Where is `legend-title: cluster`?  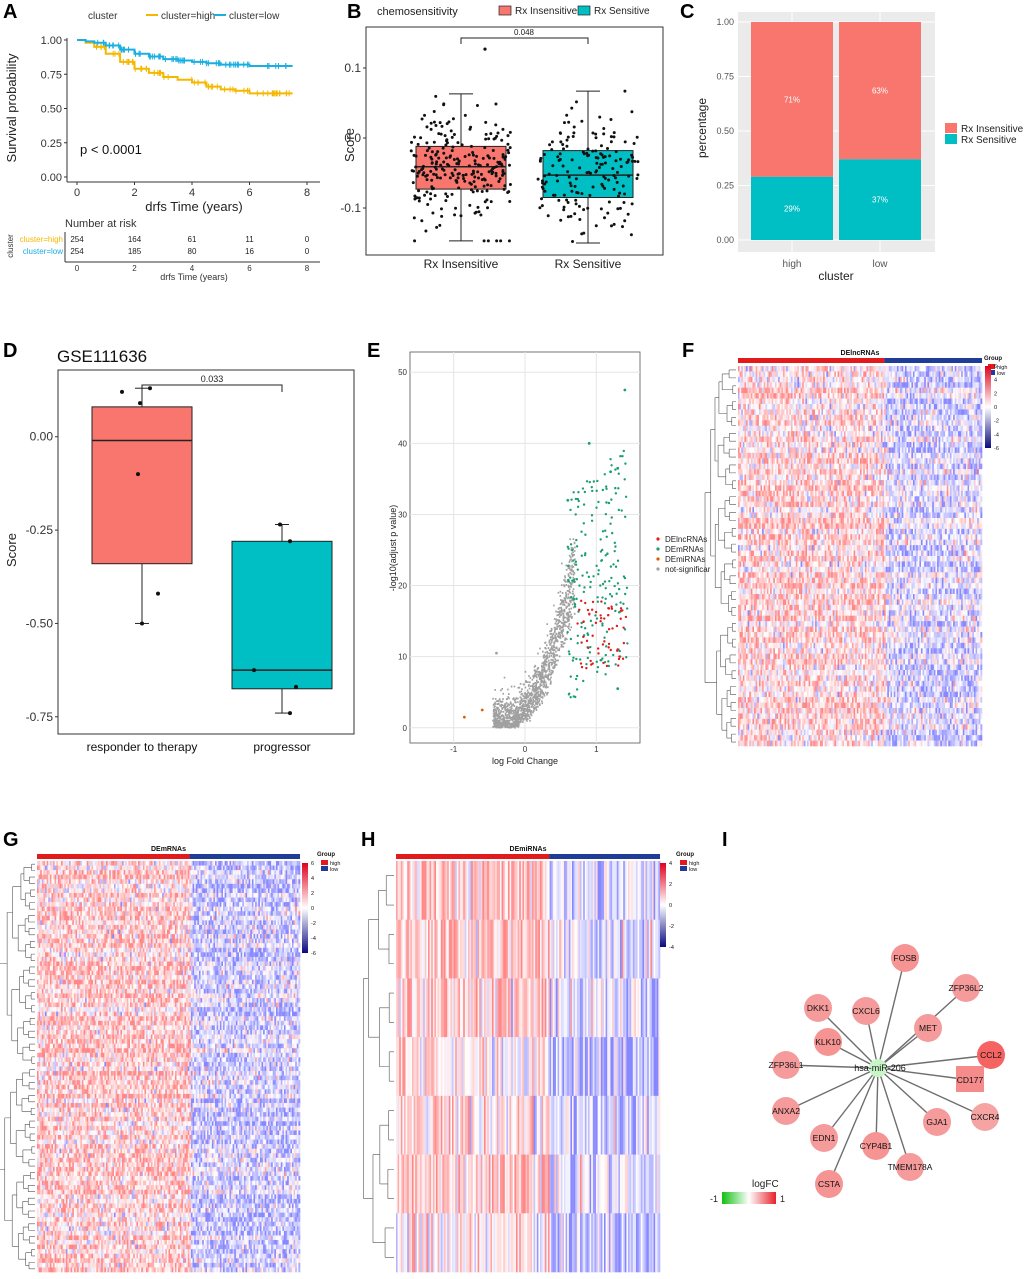
legend-title: cluster is located at coordinates (103, 16).